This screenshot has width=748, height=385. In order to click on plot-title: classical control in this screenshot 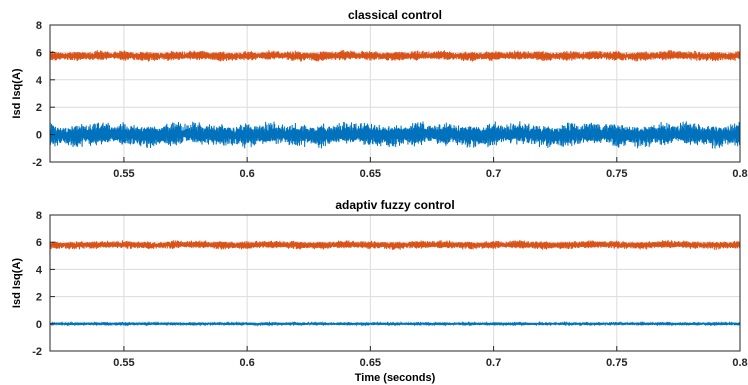, I will do `click(395, 15)`.